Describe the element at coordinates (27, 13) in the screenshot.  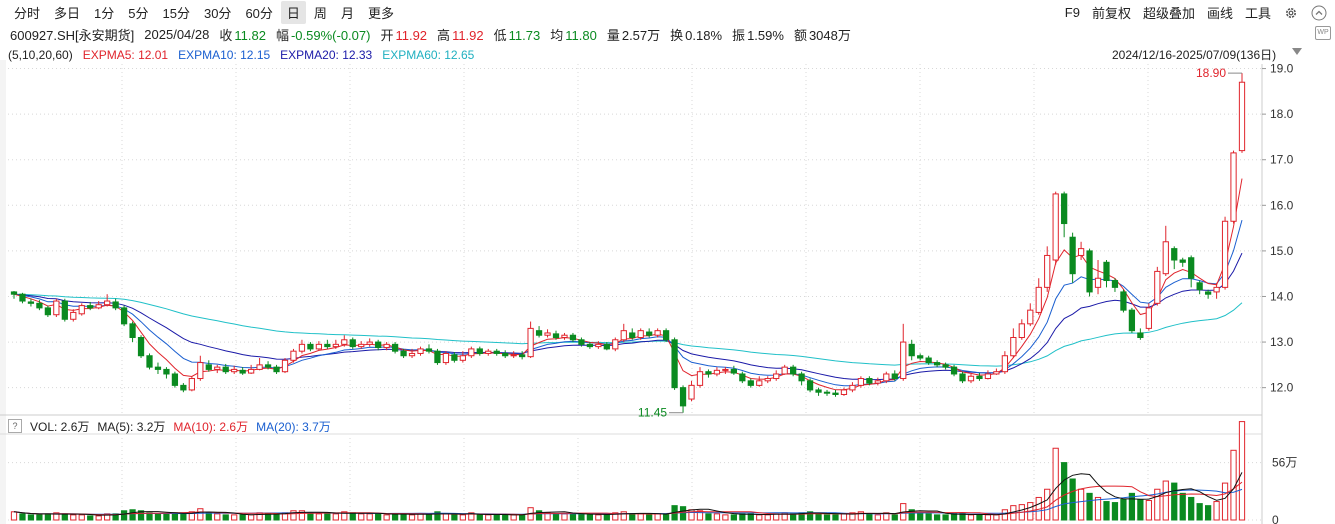
I see `tab-0: 分时` at that location.